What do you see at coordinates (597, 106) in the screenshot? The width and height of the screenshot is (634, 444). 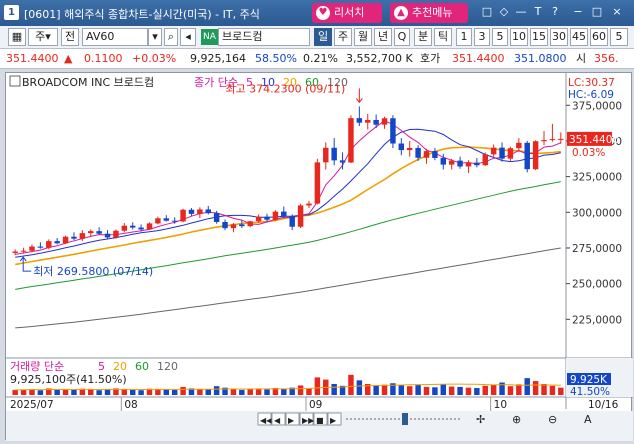 I see `y-tick-label: 375,0000` at bounding box center [597, 106].